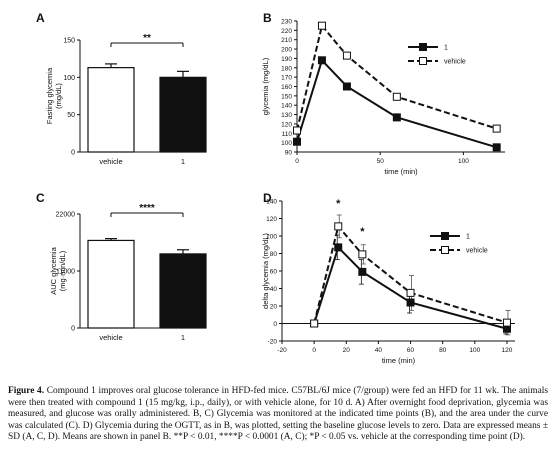 The width and height of the screenshot is (554, 449). What do you see at coordinates (289, 153) in the screenshot?
I see `y-tick-label-B-0: 90` at bounding box center [289, 153].